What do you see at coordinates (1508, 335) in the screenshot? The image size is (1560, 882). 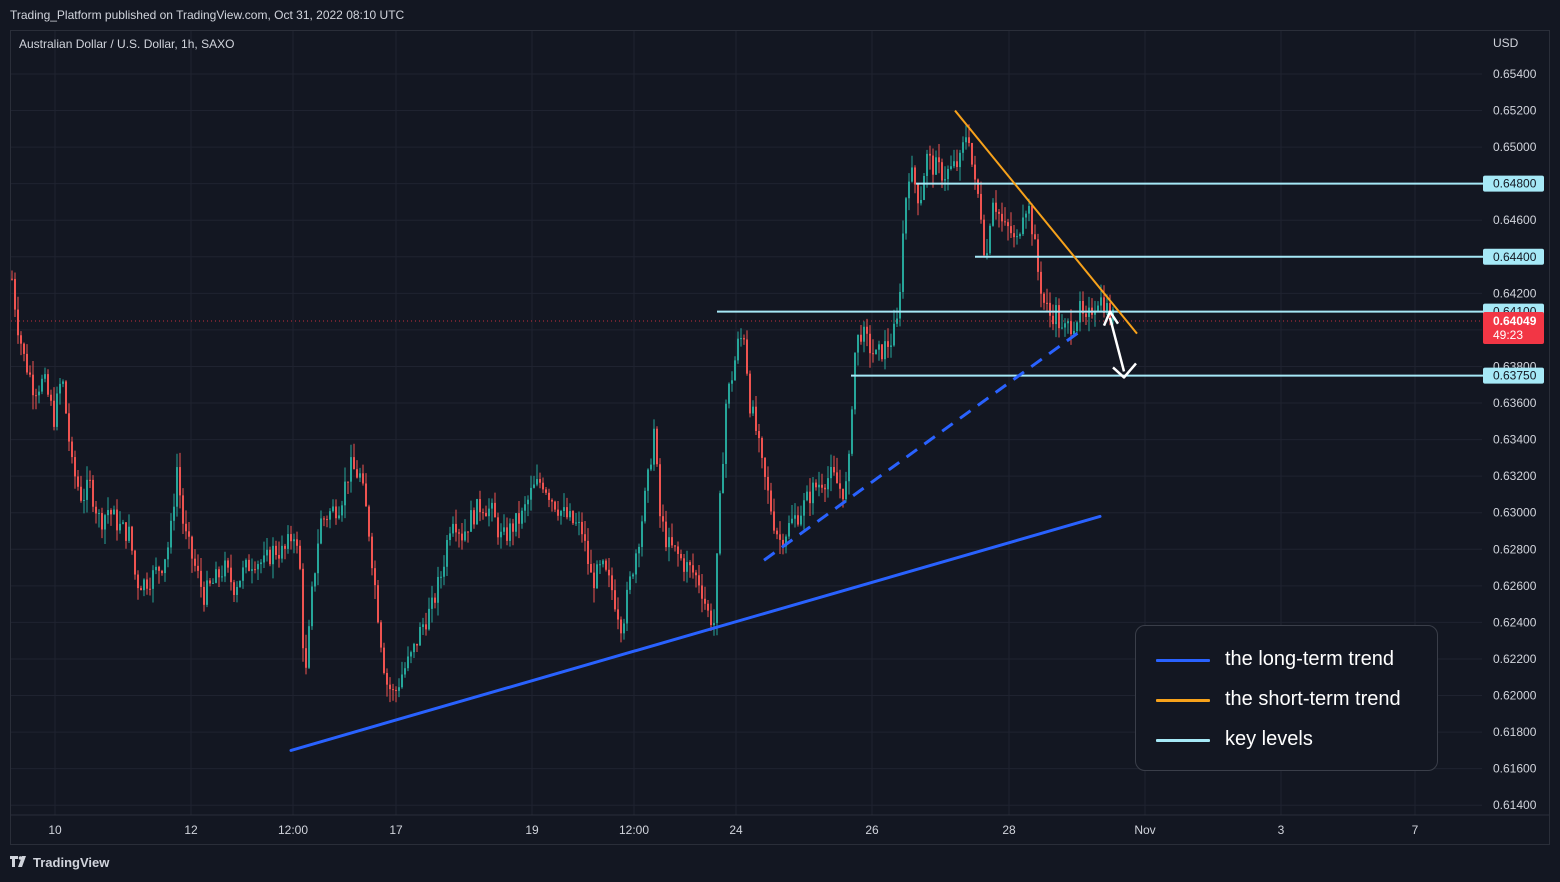 I see `bar-countdown: 49:23` at bounding box center [1508, 335].